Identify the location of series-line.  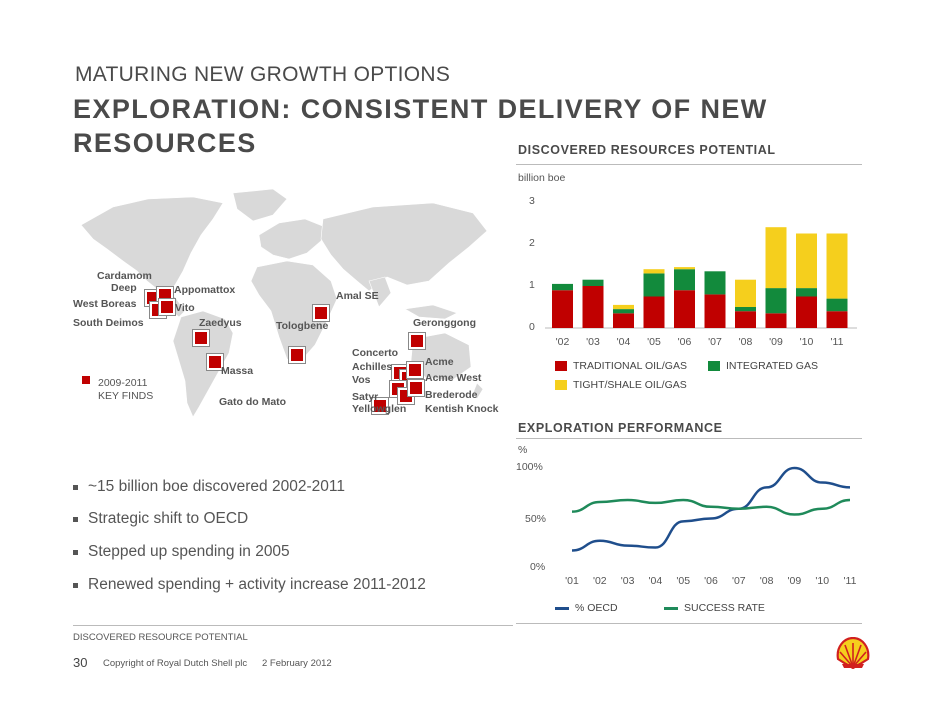
(711, 507).